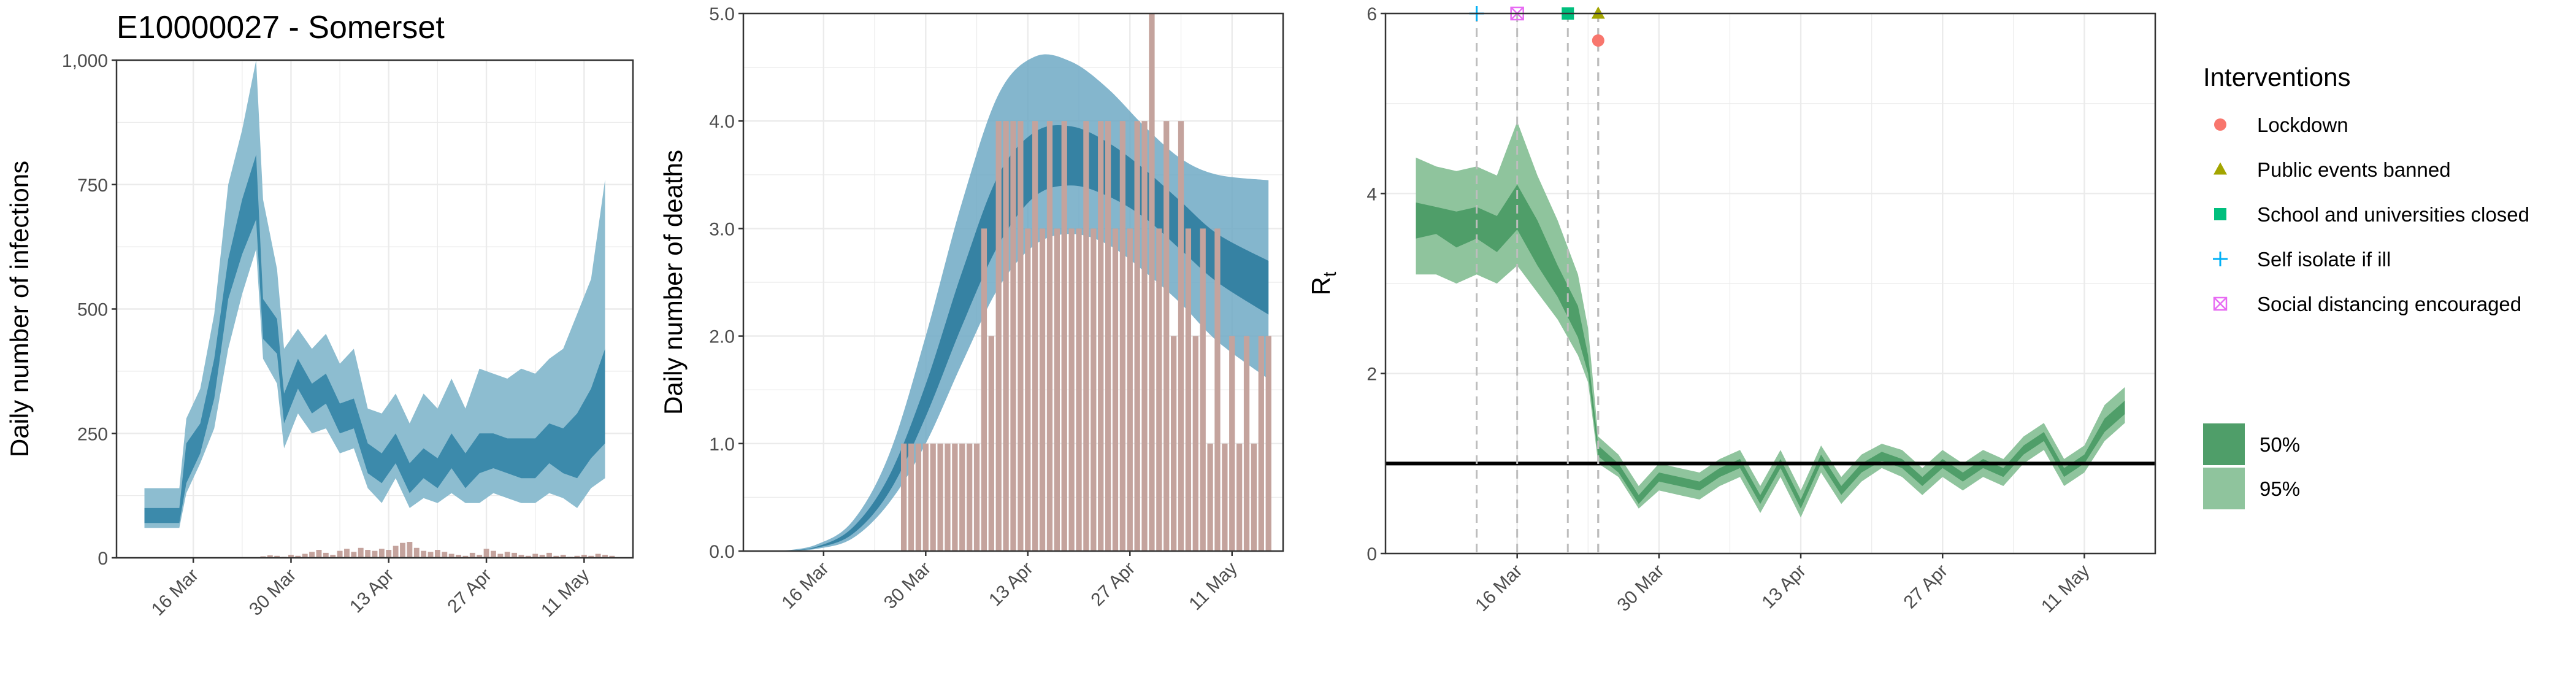 The width and height of the screenshot is (2576, 683). I want to click on legend-item-label: Self isolate if ill, so click(2324, 259).